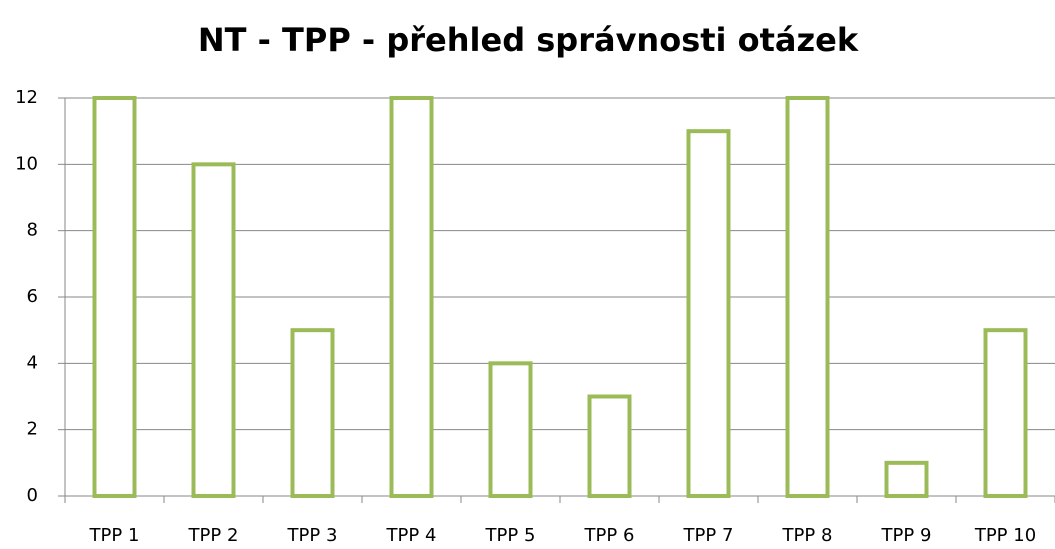  Describe the element at coordinates (708, 535) in the screenshot. I see `x-tick-label: TPP 7` at that location.